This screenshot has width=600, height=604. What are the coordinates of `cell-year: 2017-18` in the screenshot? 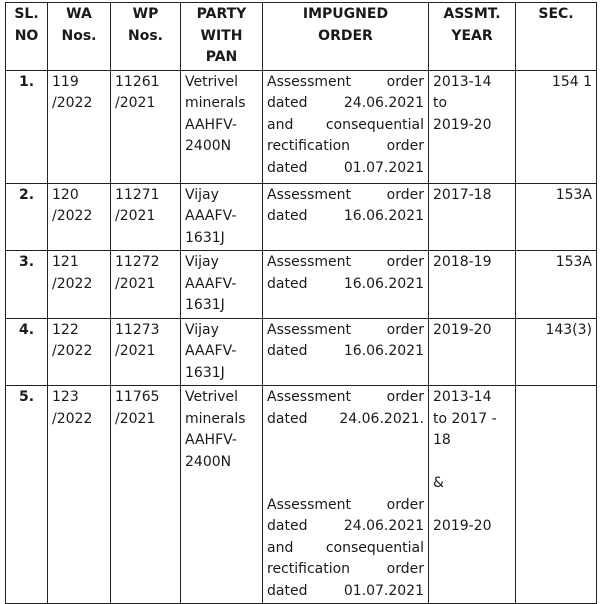 It's located at (472, 216).